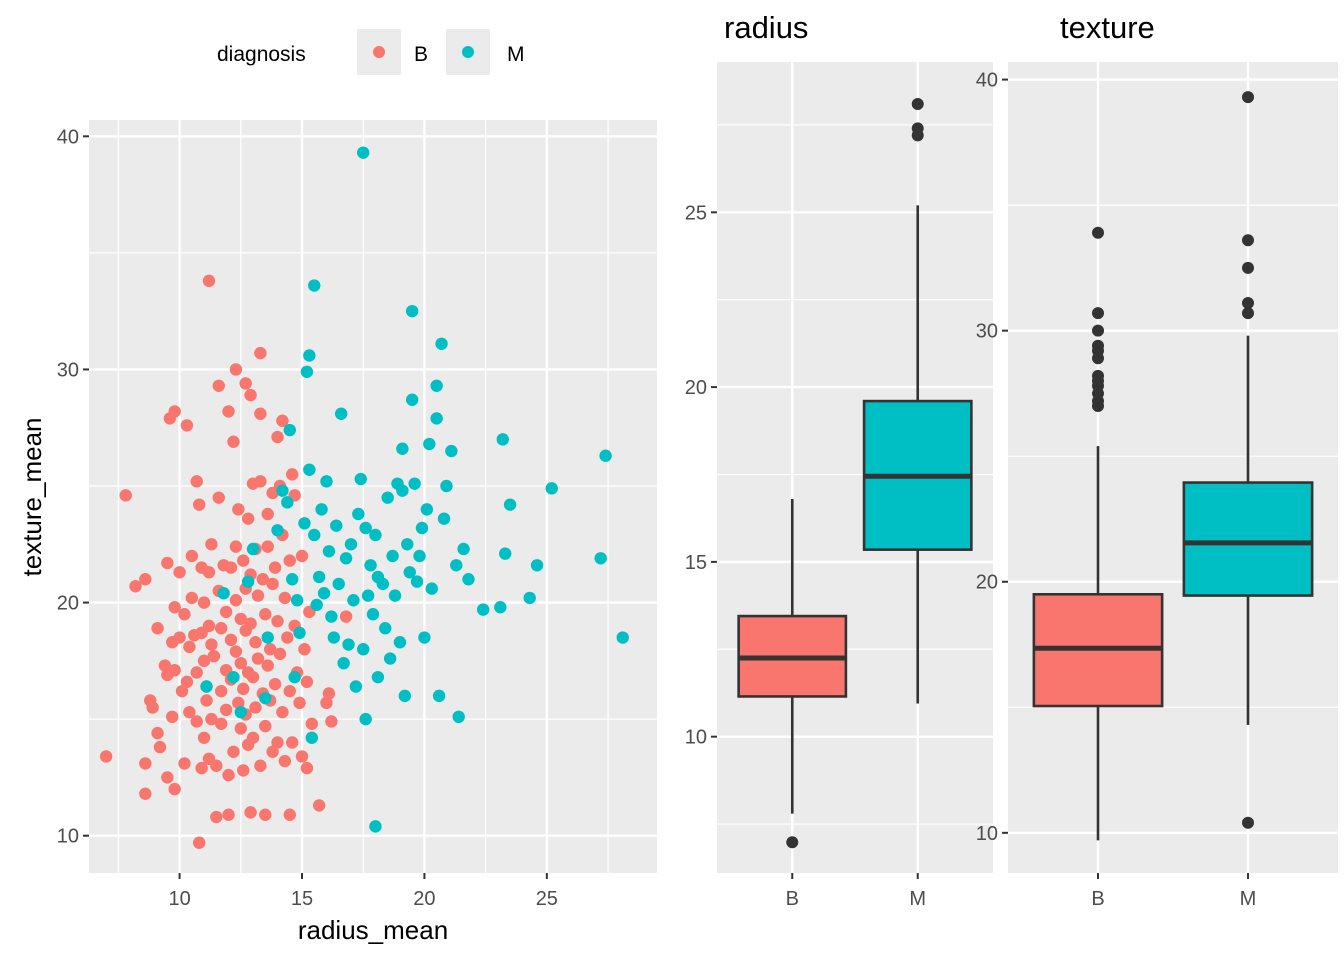 This screenshot has height=960, width=1344. I want to click on radius-axes: B M 10 15 20 25, so click(805, 556).